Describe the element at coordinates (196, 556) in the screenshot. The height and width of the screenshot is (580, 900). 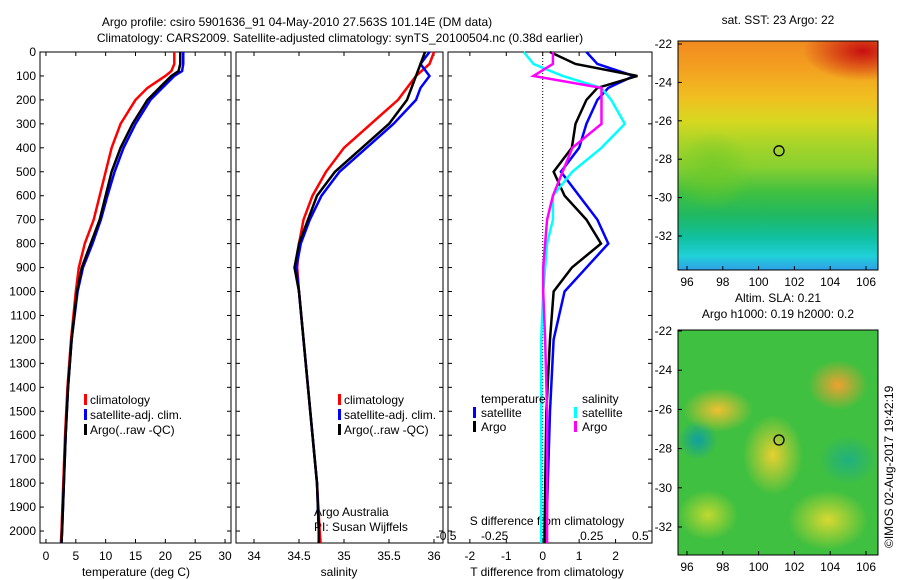
I see `x-tick-label: 25` at that location.